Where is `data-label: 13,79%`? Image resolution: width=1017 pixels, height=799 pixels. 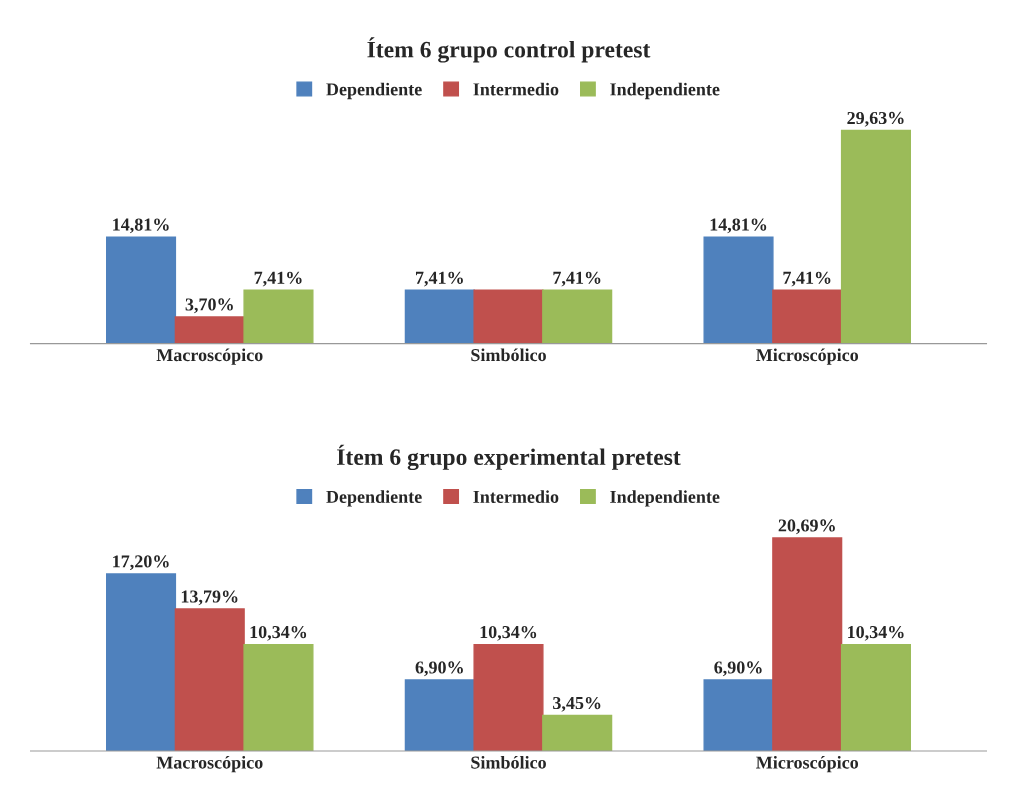
data-label: 13,79% is located at coordinates (209, 598).